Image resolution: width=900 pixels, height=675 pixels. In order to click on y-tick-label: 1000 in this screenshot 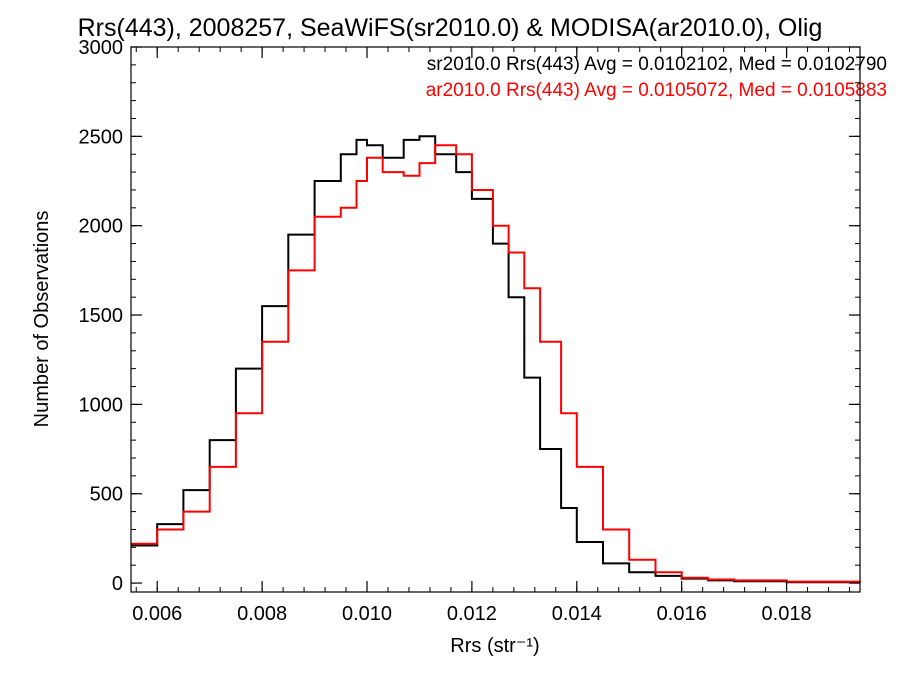, I will do `click(101, 405)`.